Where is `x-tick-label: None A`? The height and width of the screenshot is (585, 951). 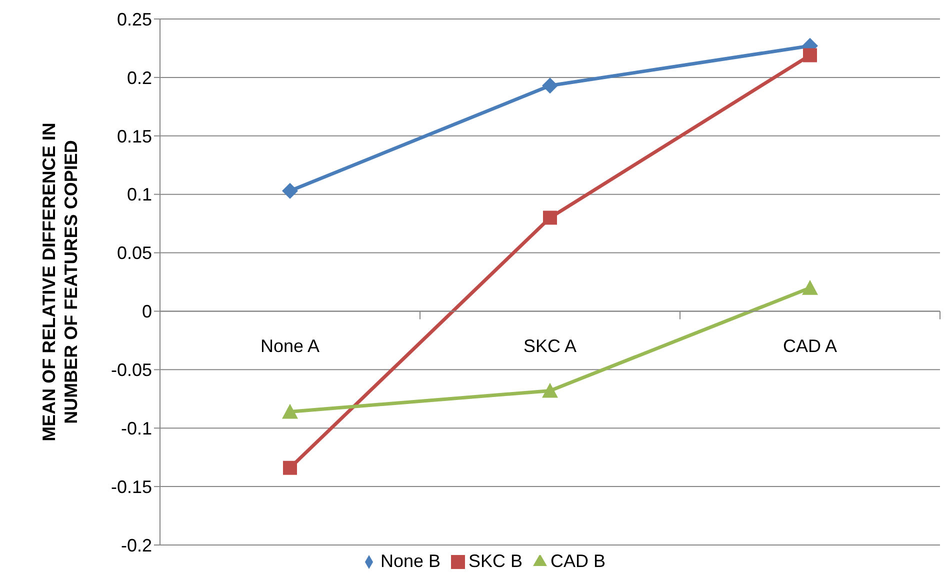
x-tick-label: None A is located at coordinates (290, 346).